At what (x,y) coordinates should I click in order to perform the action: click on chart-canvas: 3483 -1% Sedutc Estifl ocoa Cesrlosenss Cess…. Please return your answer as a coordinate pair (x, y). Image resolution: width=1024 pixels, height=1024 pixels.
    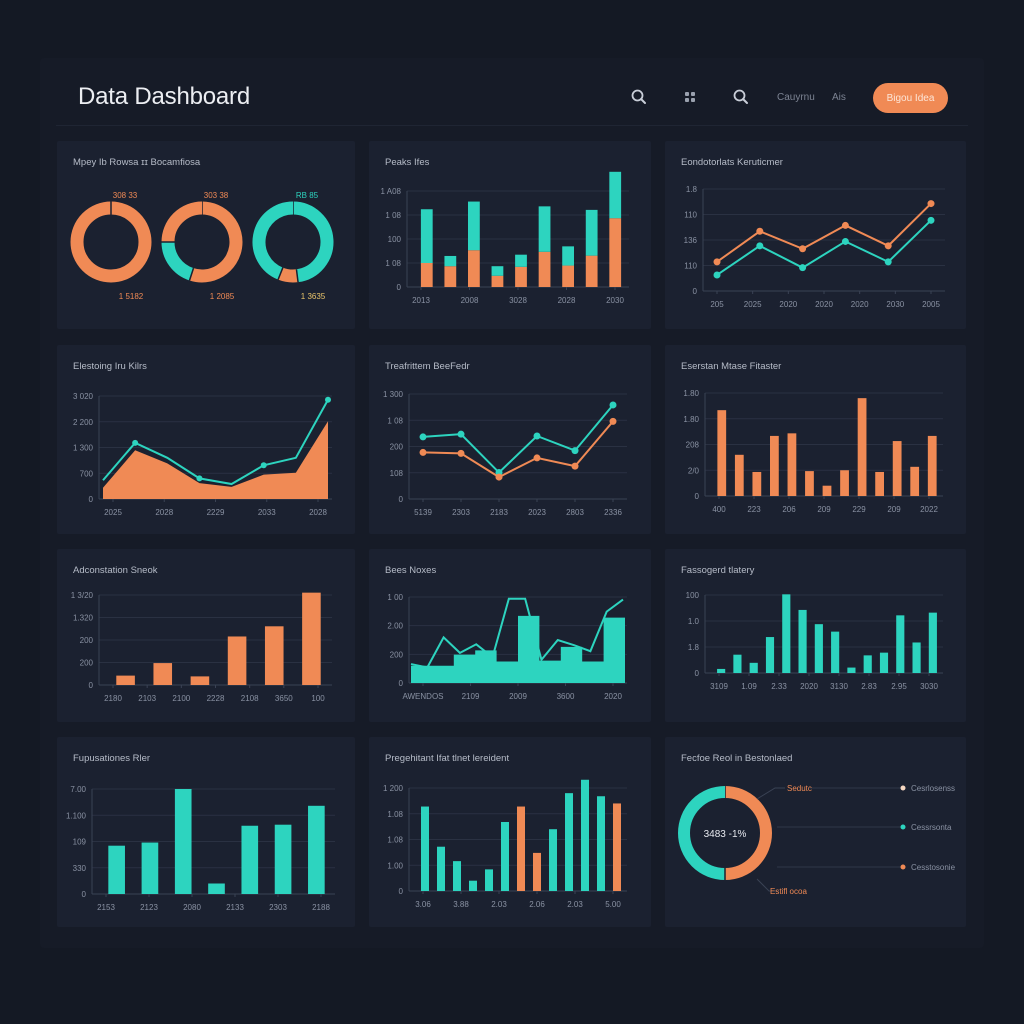
    Looking at the image, I should click on (817, 840).